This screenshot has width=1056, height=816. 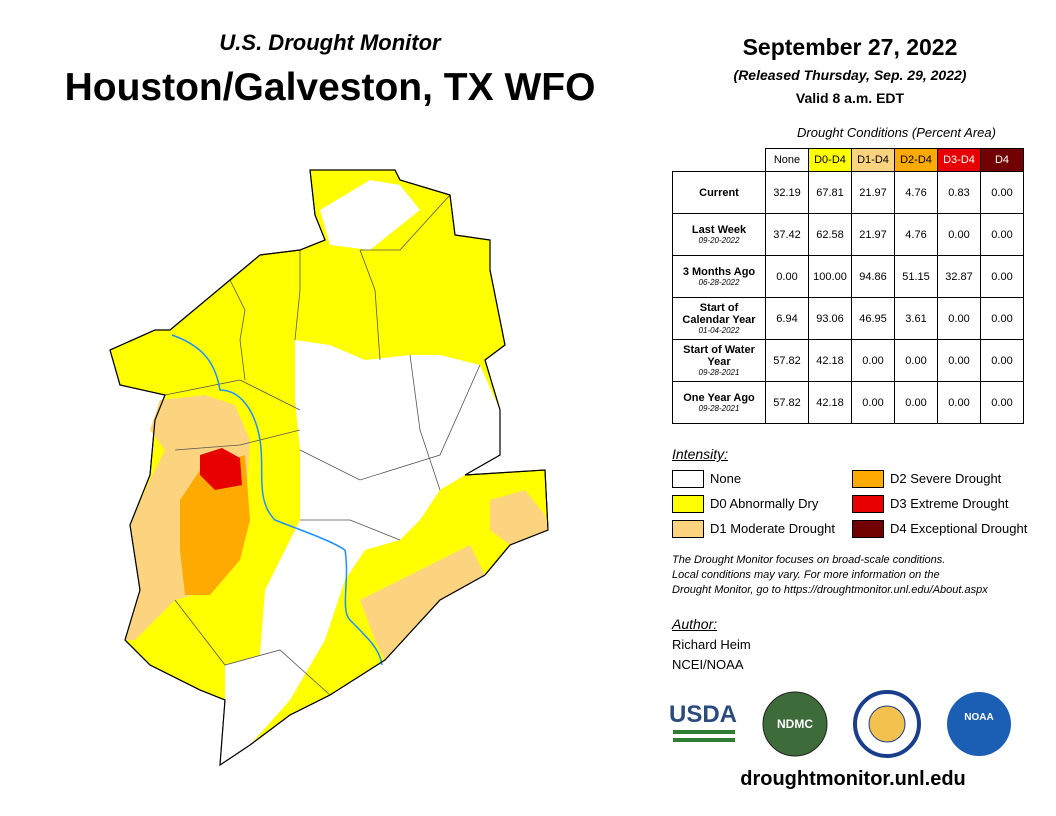 What do you see at coordinates (215, 525) in the screenshot?
I see `region-d2` at bounding box center [215, 525].